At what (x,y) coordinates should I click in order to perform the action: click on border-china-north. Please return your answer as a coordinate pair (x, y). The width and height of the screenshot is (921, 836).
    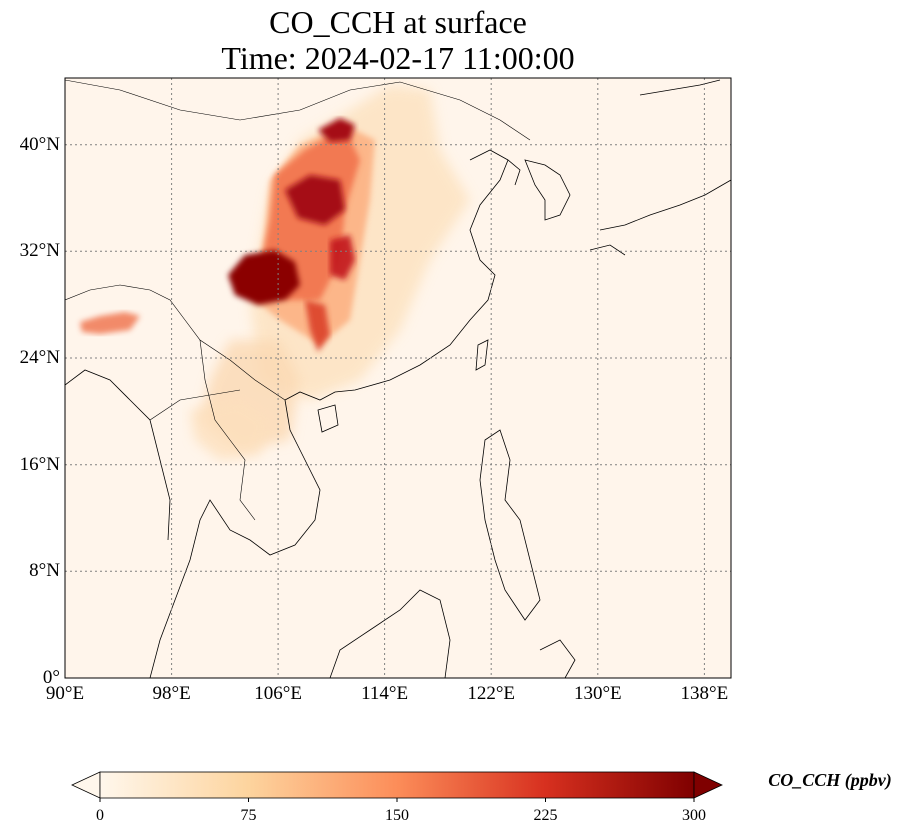
    Looking at the image, I should click on (298, 110).